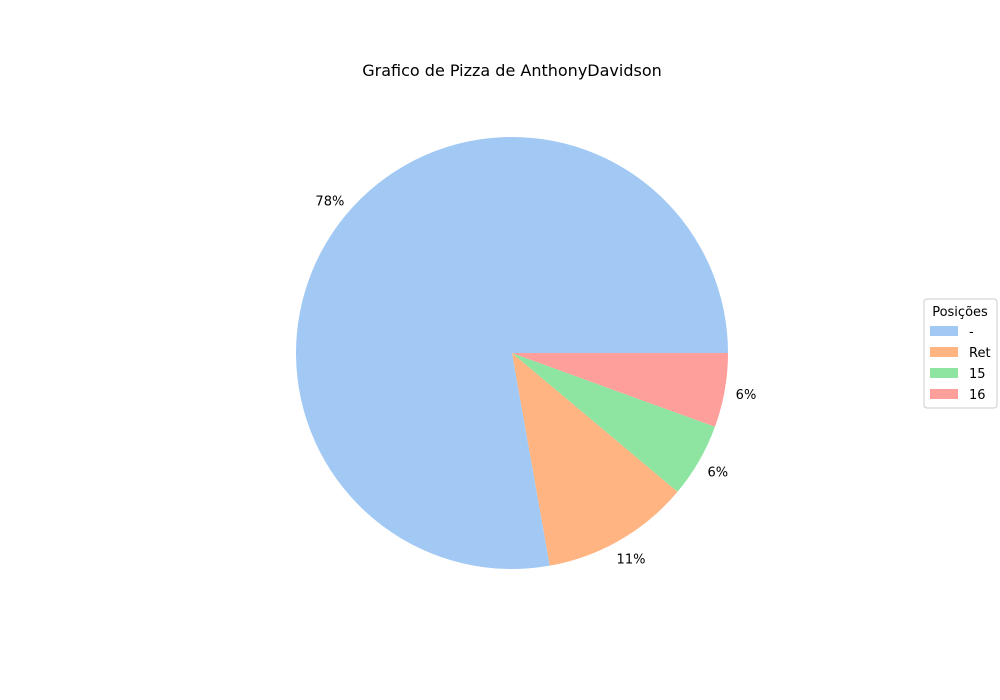 The height and width of the screenshot is (700, 1000). I want to click on legend-label-2: Ret, so click(980, 353).